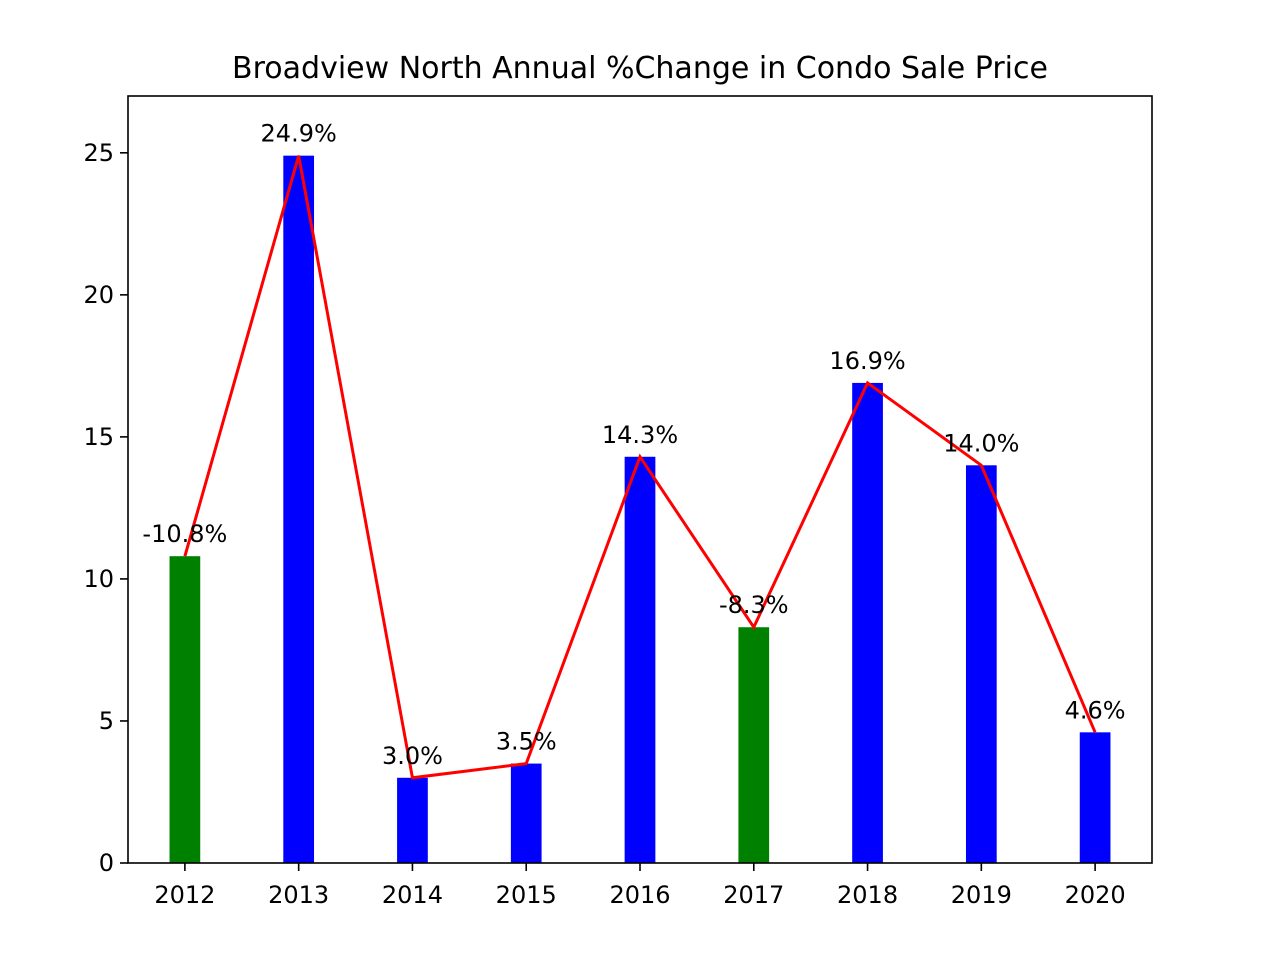 This screenshot has height=960, width=1280. What do you see at coordinates (526, 895) in the screenshot?
I see `x-tick-label: 2015` at bounding box center [526, 895].